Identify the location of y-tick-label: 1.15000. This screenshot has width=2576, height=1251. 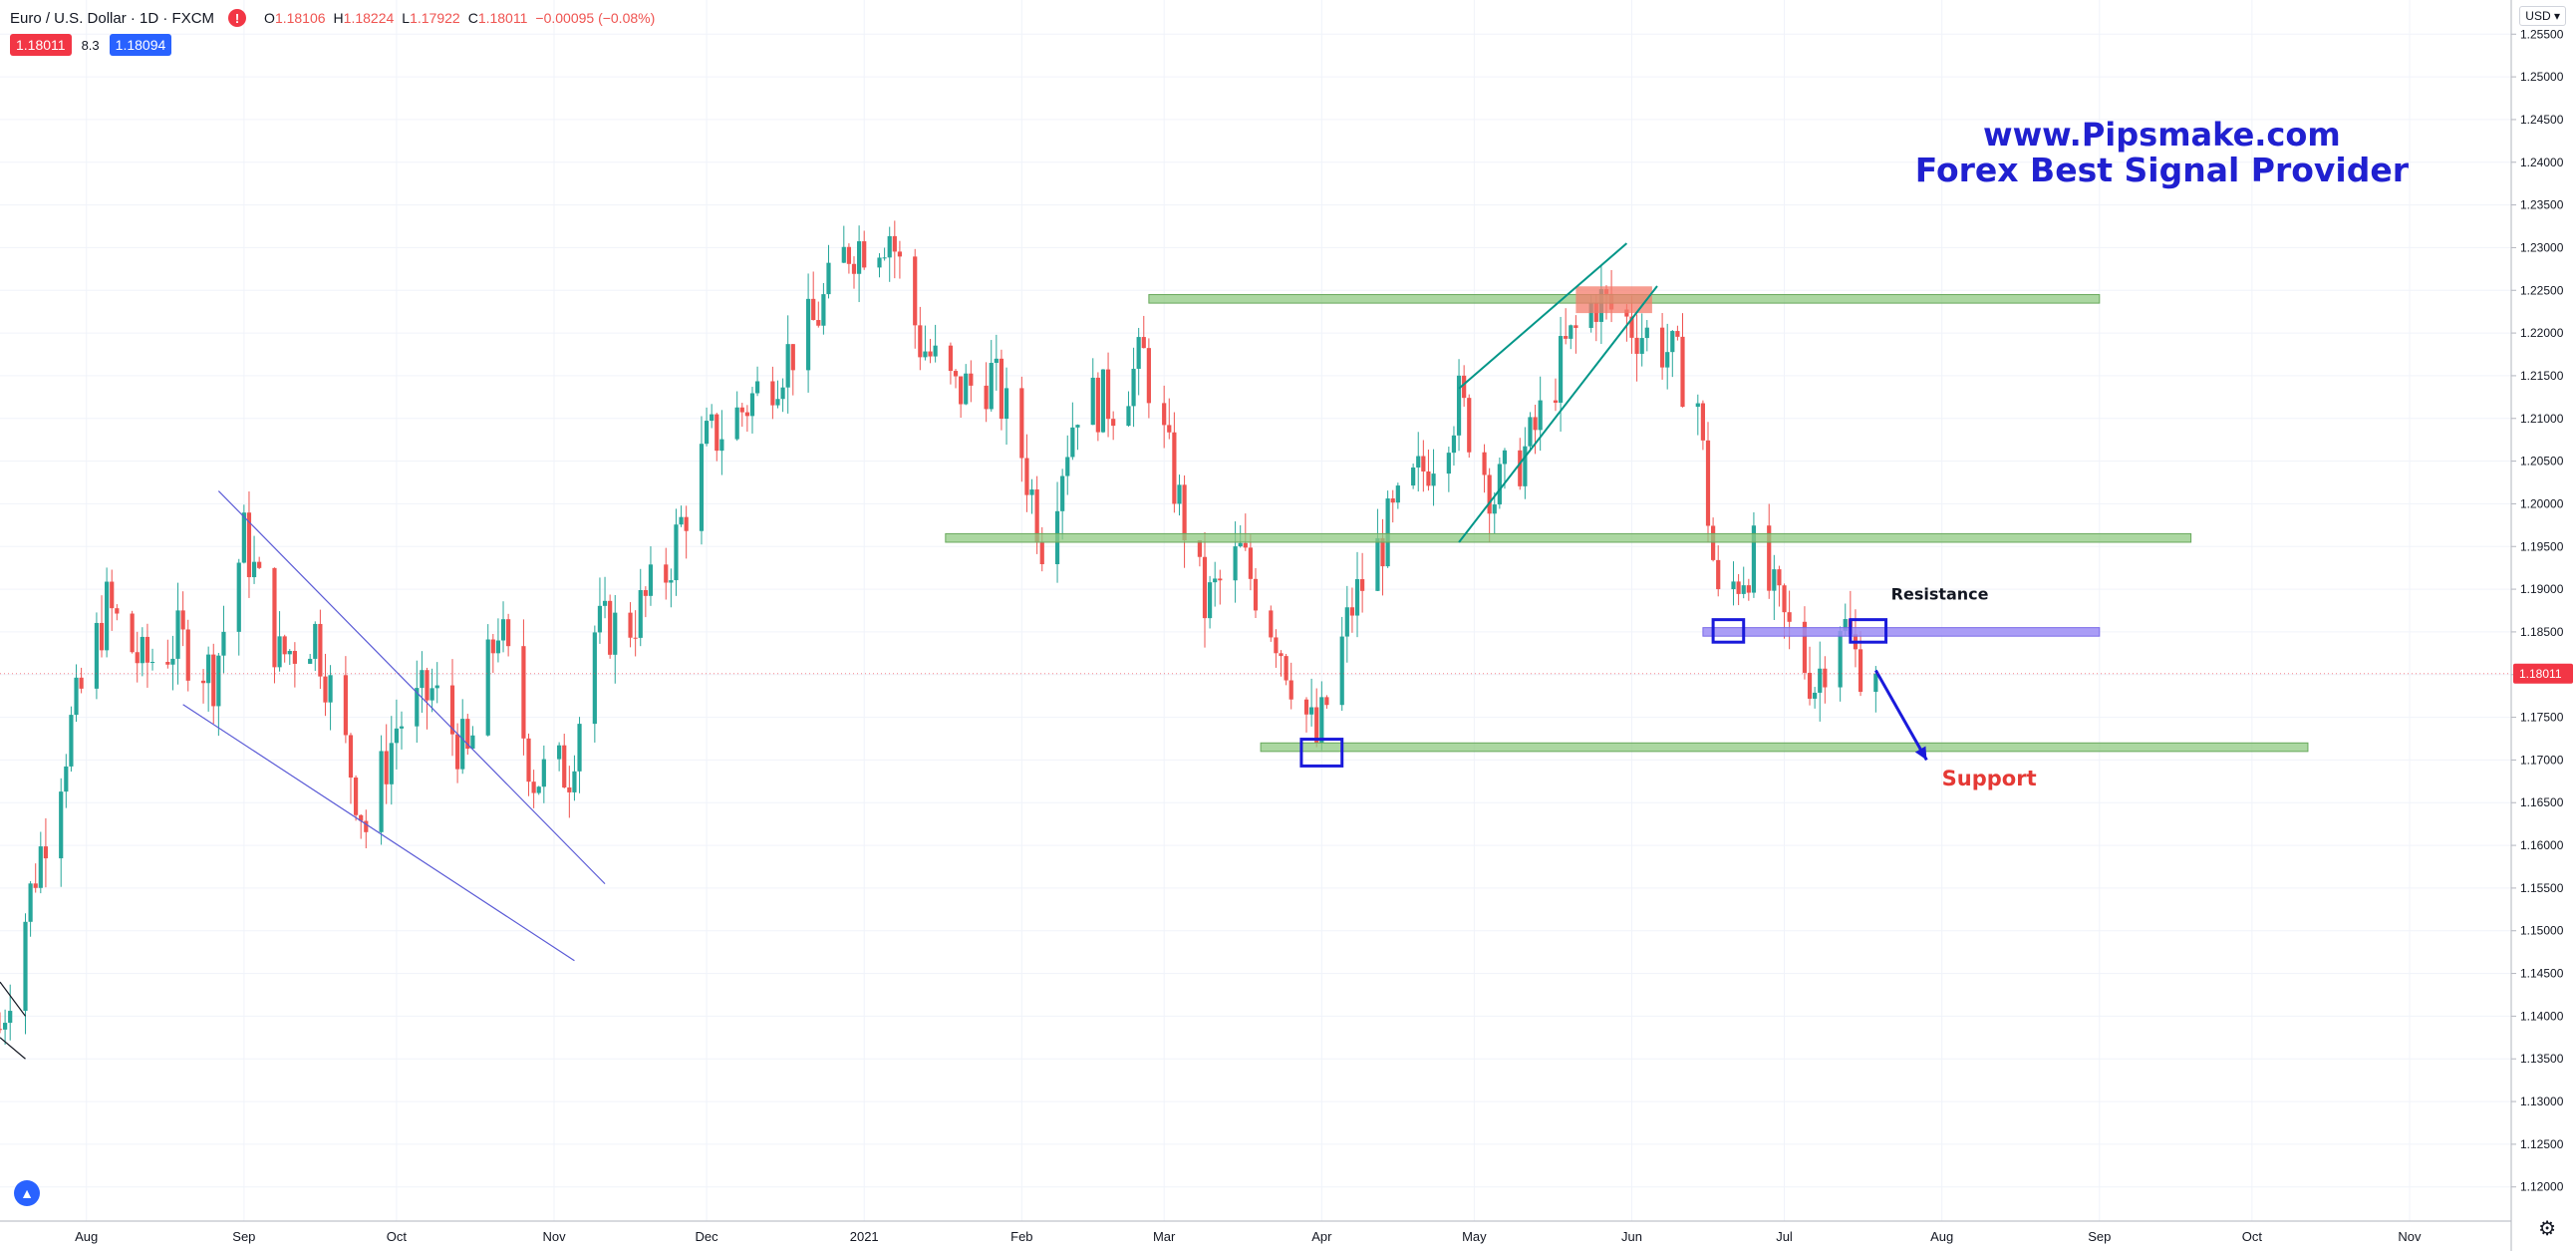
(2542, 931).